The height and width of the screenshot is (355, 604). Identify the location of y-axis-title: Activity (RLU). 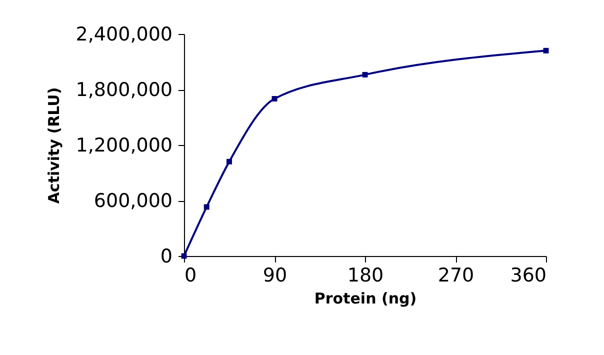
(53, 145).